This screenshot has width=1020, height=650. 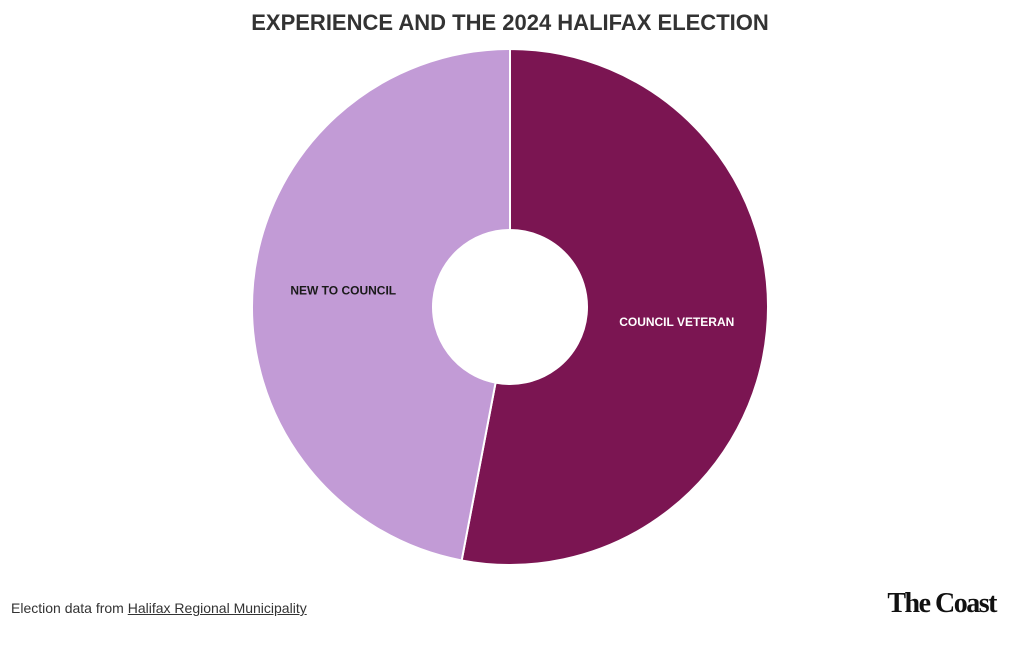 What do you see at coordinates (67, 608) in the screenshot?
I see `source-prefix: Election data from` at bounding box center [67, 608].